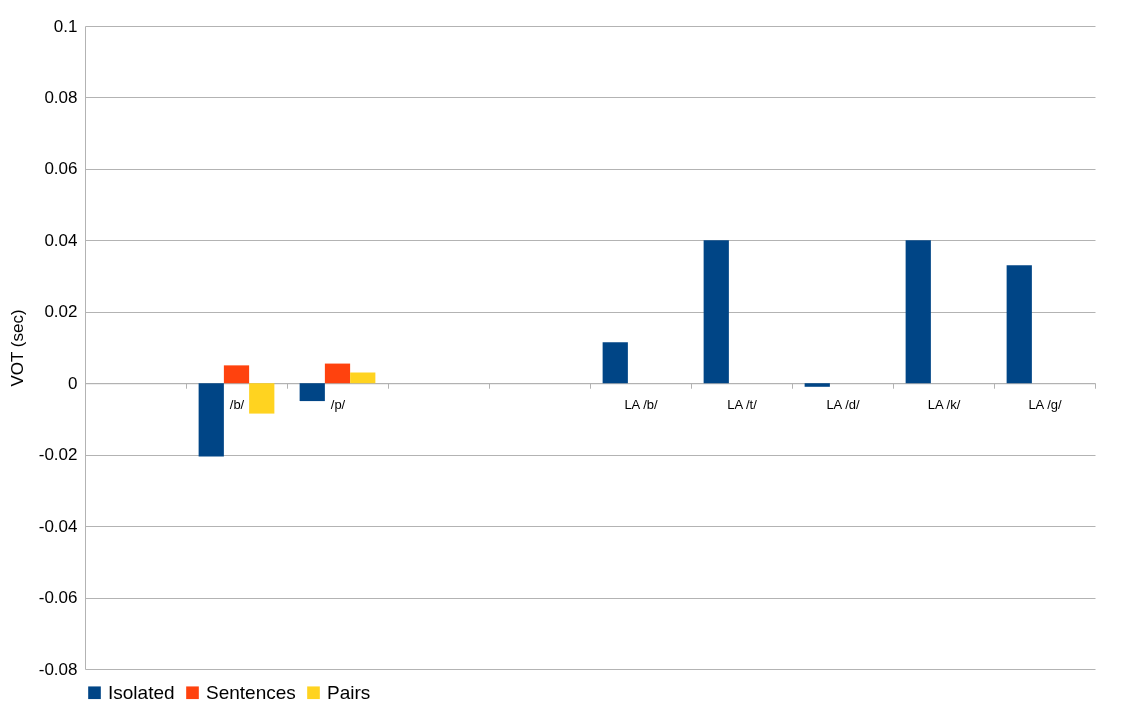 This screenshot has width=1128, height=717. I want to click on x-tick-label: LA /b/, so click(641, 404).